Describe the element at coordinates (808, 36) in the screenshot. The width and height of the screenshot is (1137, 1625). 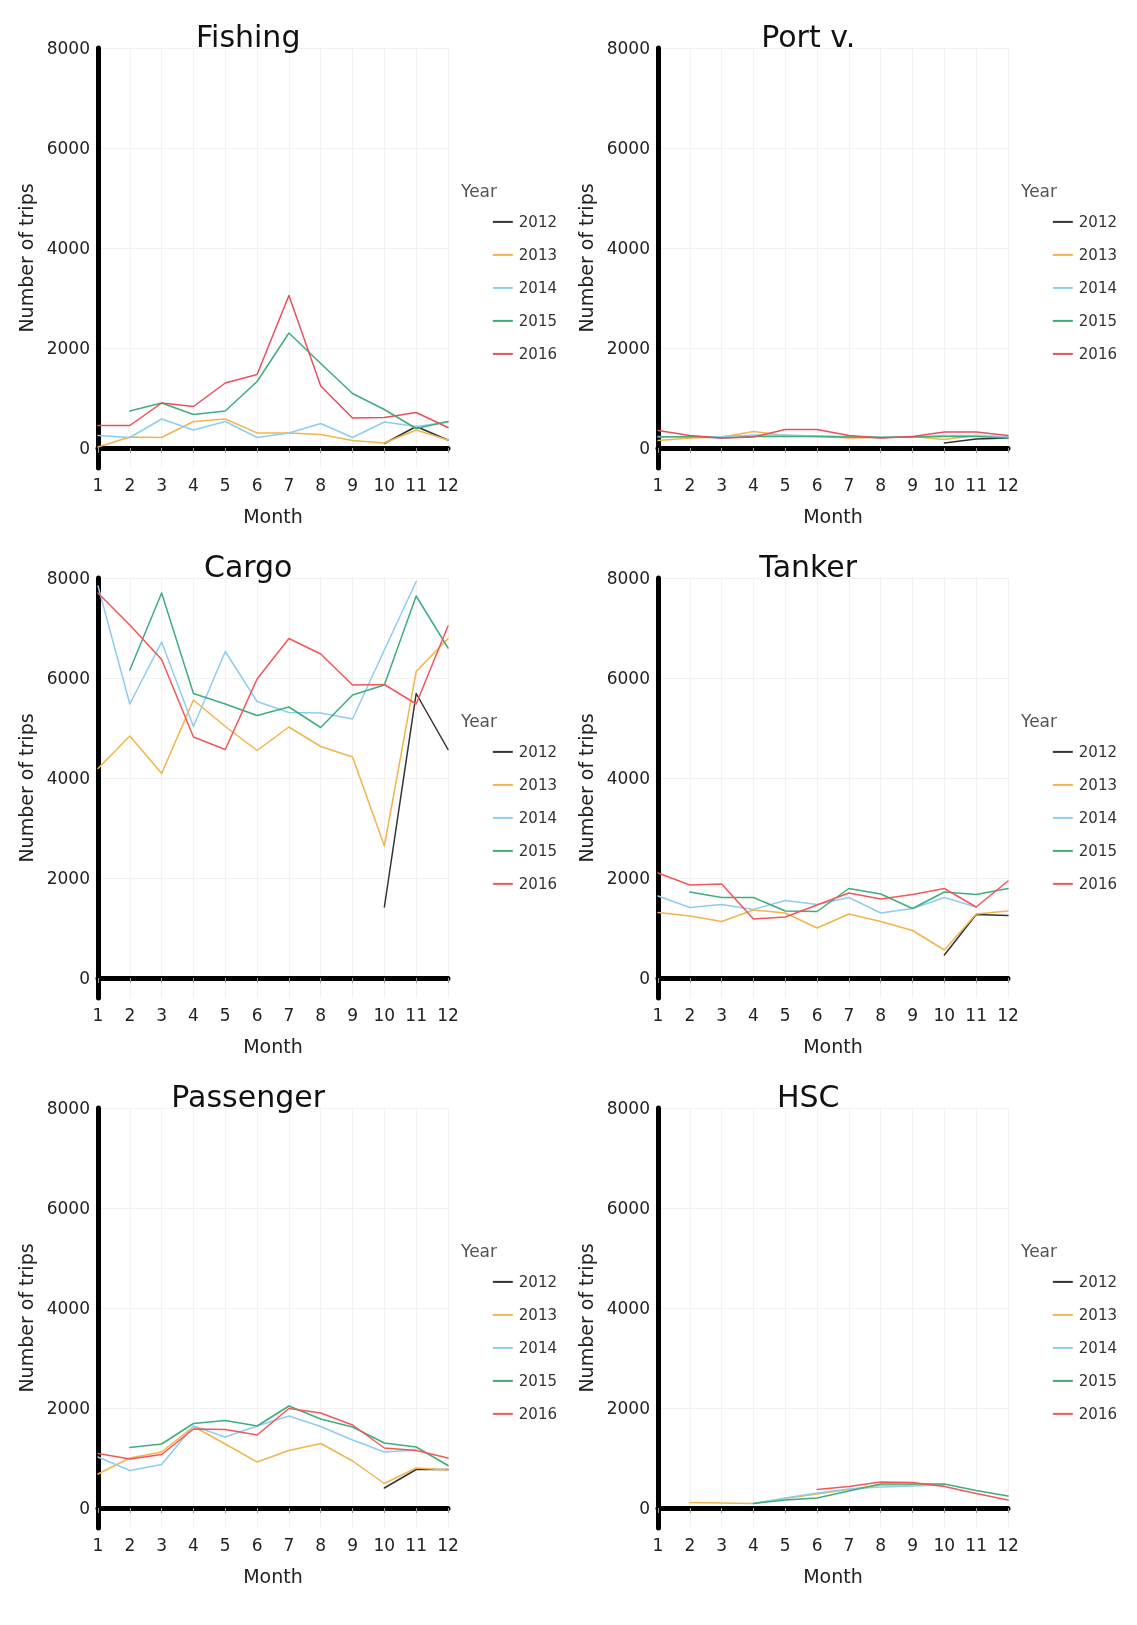
I see `chart-title: Port v.` at that location.